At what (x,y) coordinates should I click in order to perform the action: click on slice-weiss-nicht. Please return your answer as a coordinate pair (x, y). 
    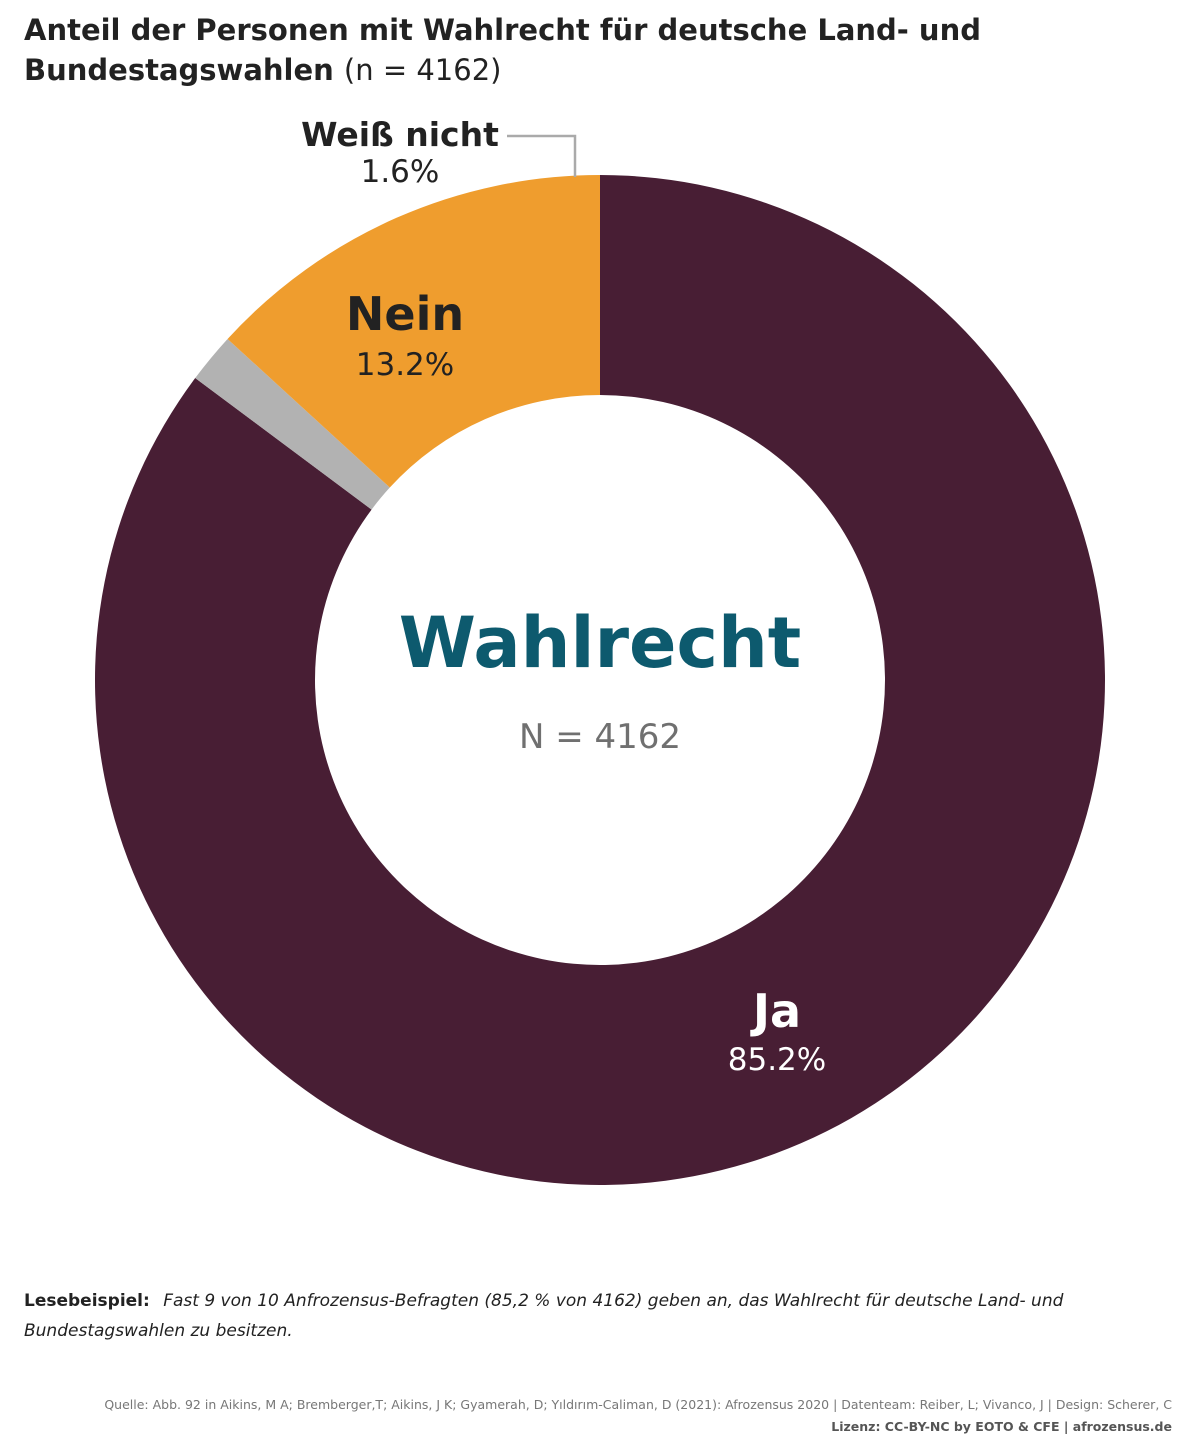
    Looking at the image, I should click on (292, 424).